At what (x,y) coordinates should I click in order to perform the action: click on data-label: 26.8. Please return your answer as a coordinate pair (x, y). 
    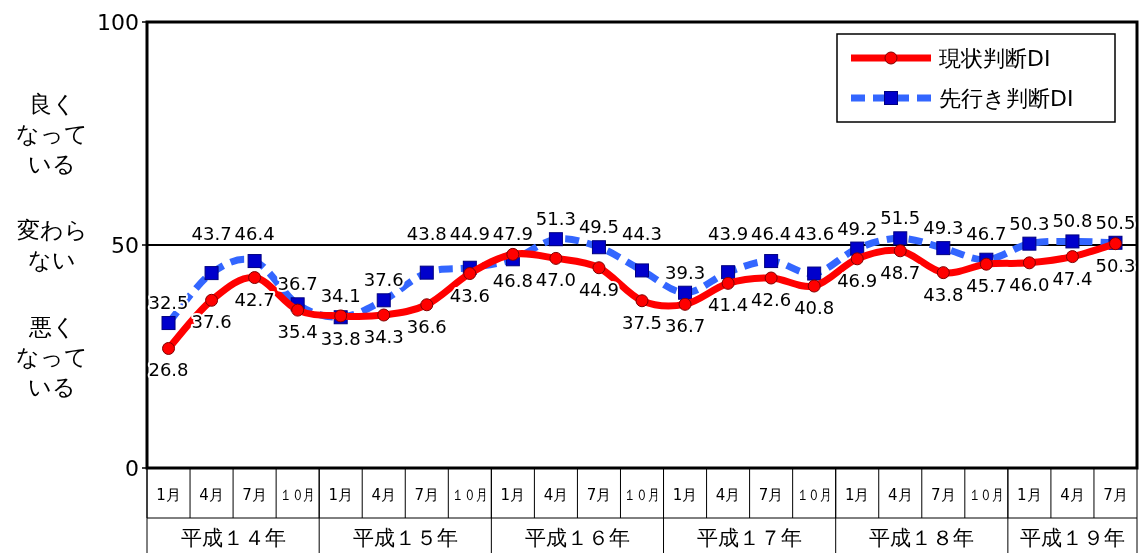
    Looking at the image, I should click on (168, 370).